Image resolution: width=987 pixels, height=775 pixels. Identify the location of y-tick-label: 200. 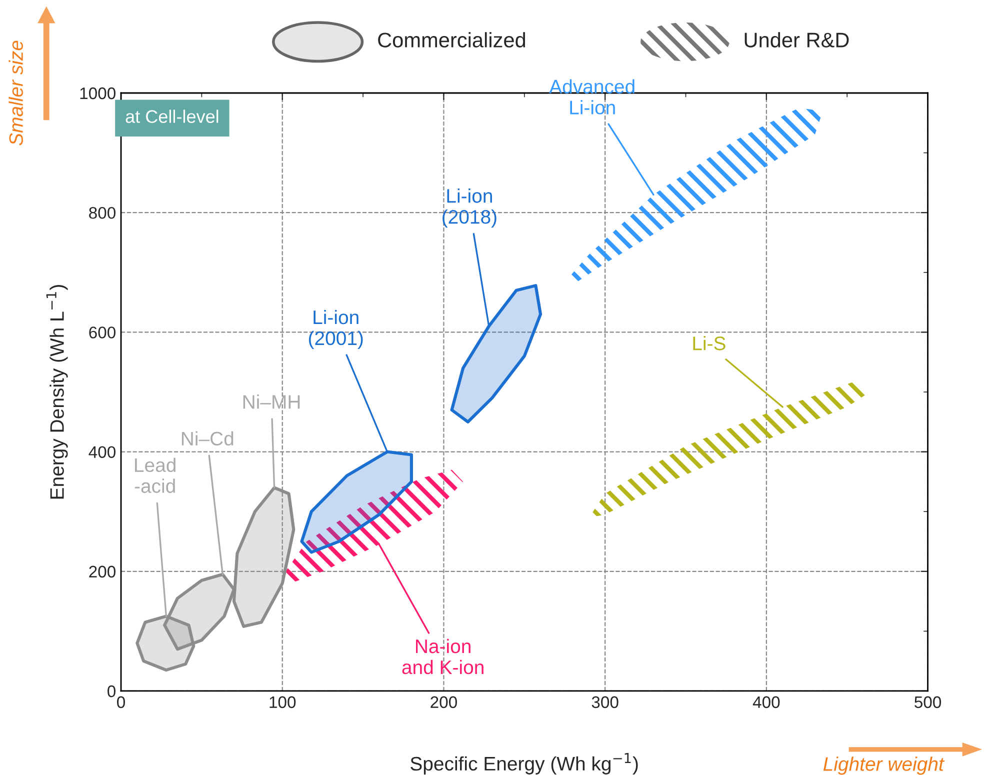
(102, 572).